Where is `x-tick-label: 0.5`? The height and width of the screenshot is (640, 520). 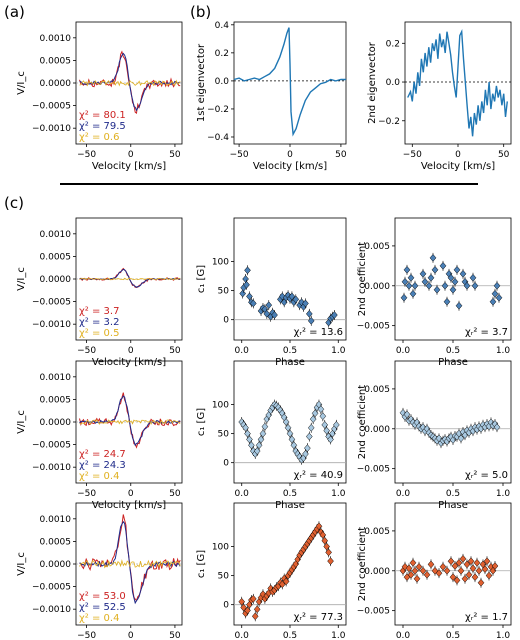
x-tick-label: 0.5 is located at coordinates (453, 635).